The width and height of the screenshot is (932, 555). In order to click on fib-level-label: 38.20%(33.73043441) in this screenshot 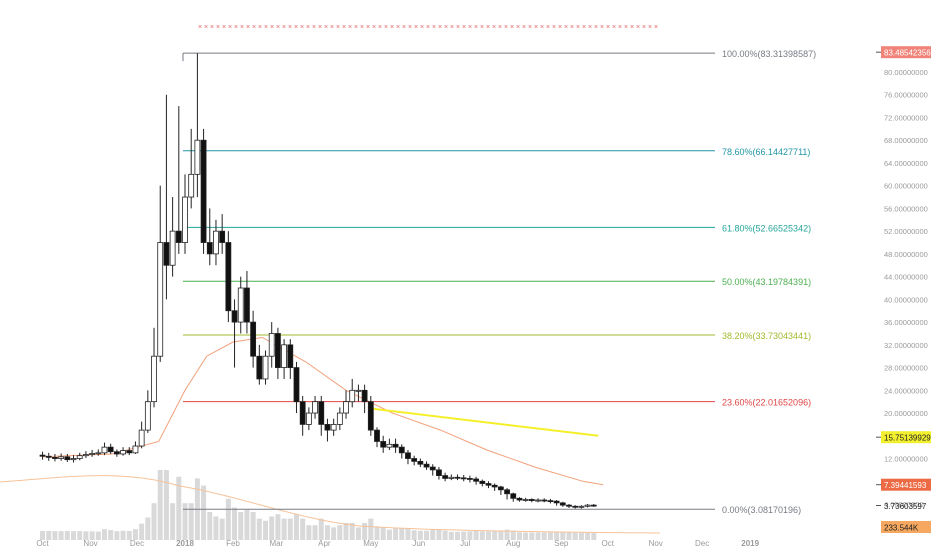, I will do `click(766, 336)`.